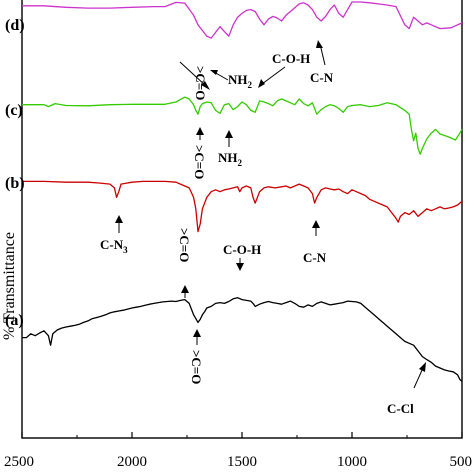  I want to click on curve-label-d: (d), so click(15, 25).